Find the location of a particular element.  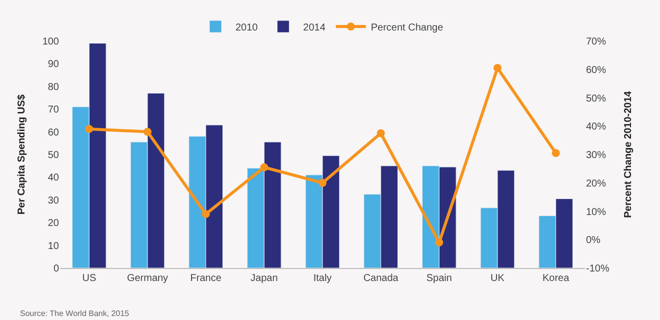

y-tick-label: 60 is located at coordinates (54, 132).